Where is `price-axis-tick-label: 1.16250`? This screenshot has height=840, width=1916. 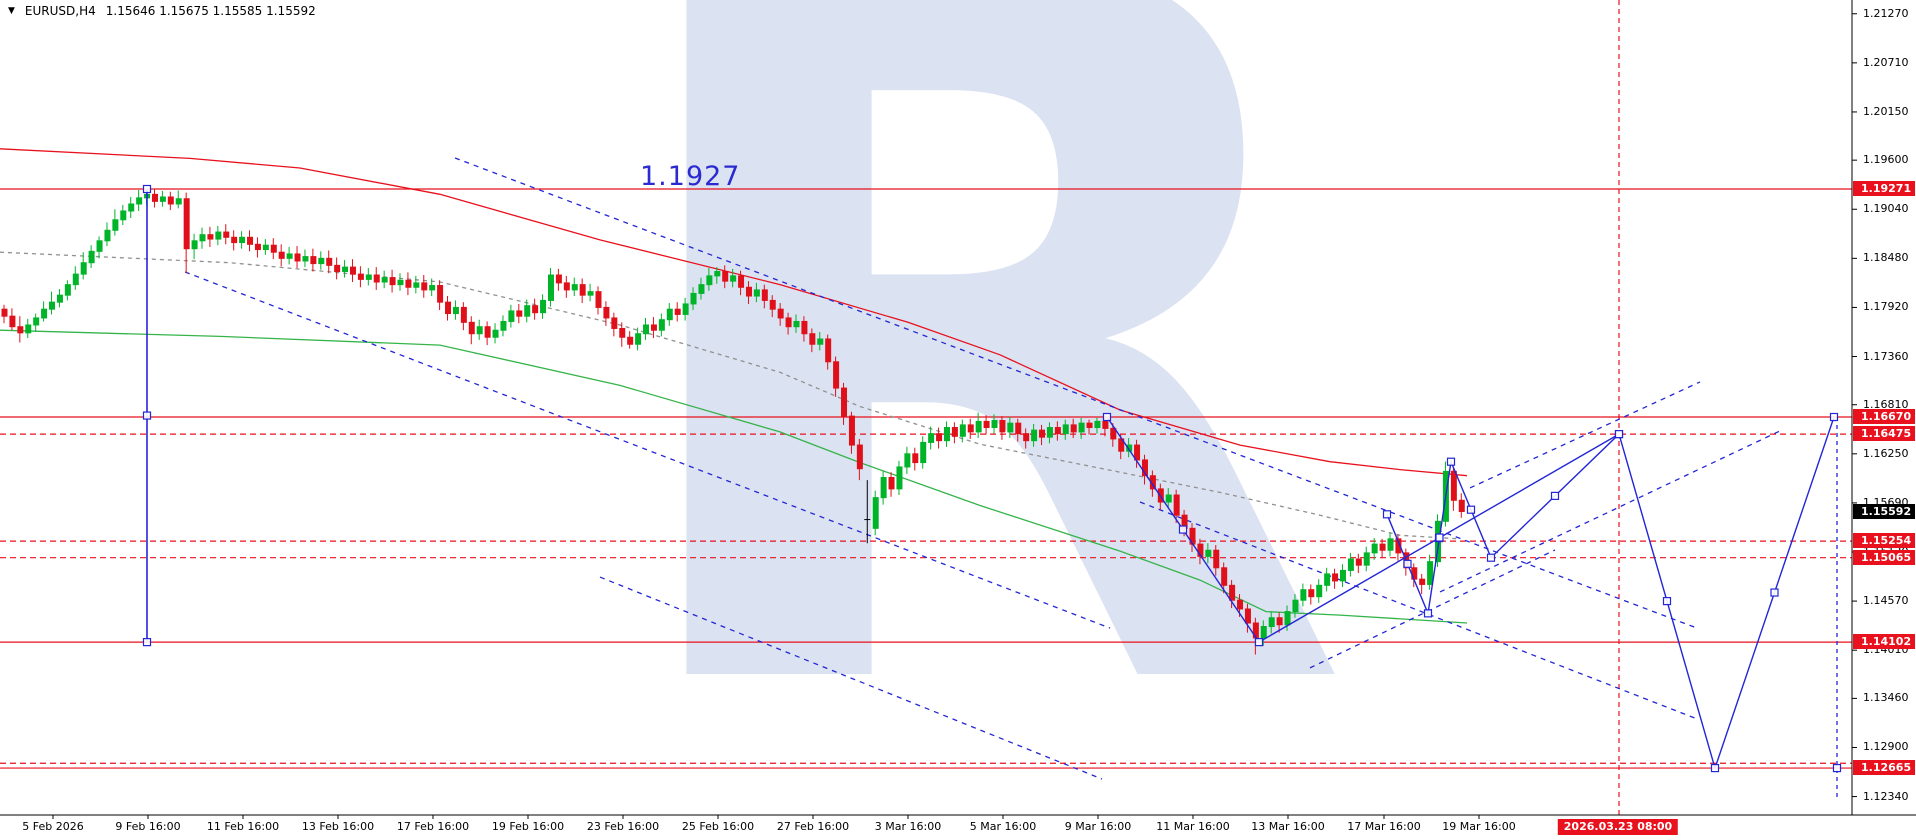 price-axis-tick-label: 1.16250 is located at coordinates (1886, 453).